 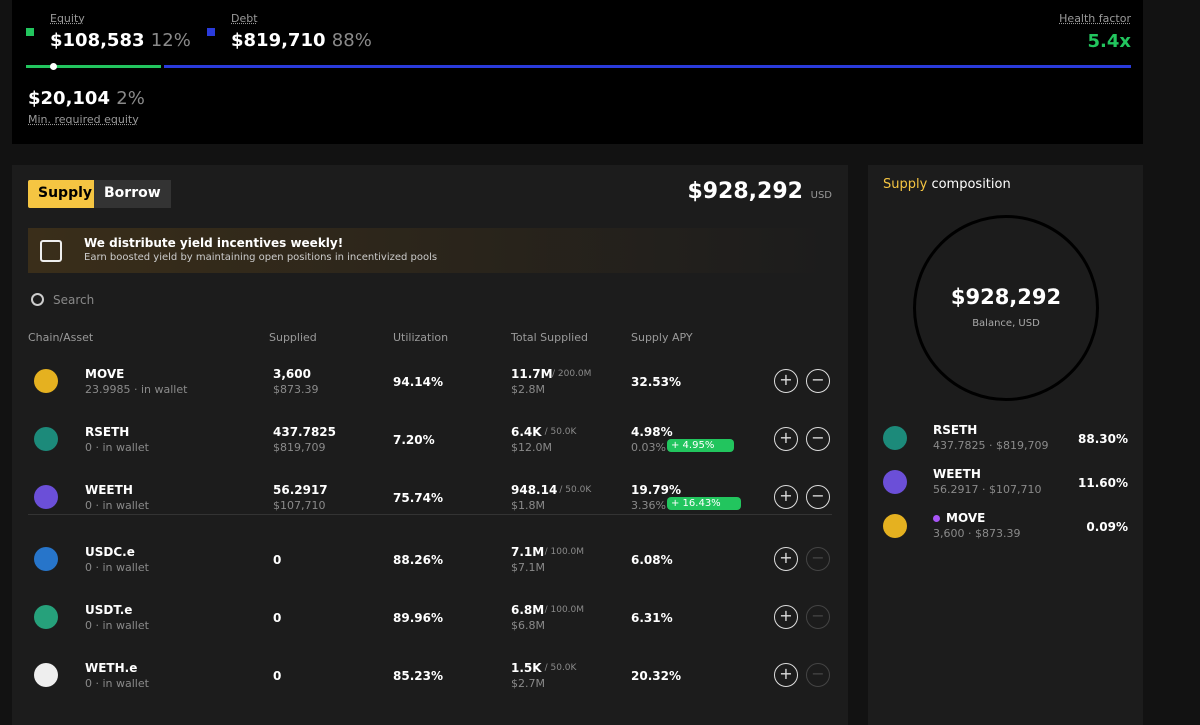 What do you see at coordinates (564, 552) in the screenshot?
I see `cap: / 100.0M` at bounding box center [564, 552].